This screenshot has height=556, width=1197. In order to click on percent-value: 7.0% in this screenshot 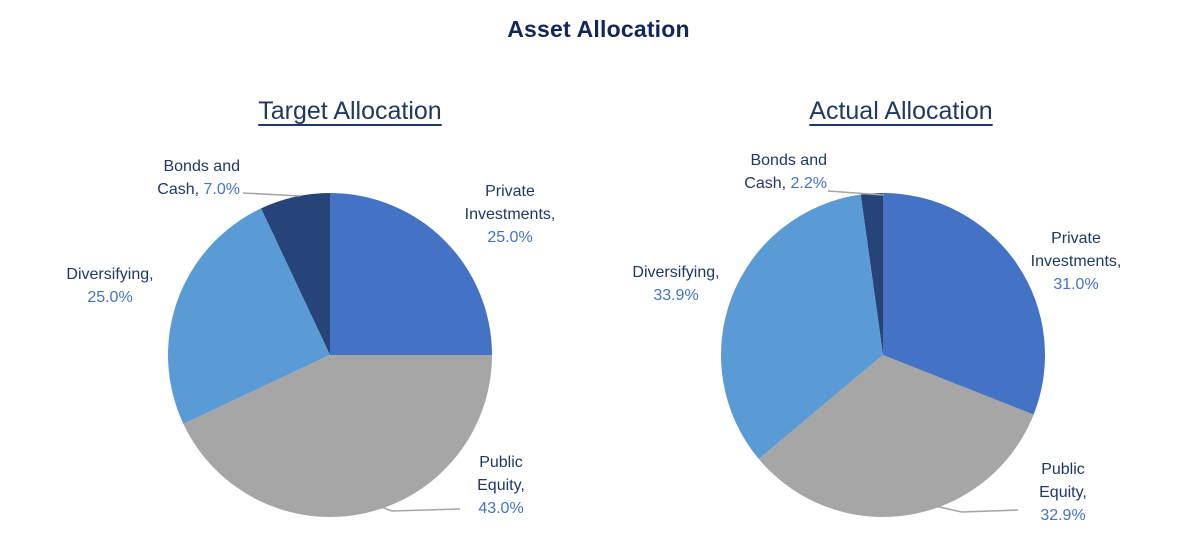, I will do `click(221, 189)`.